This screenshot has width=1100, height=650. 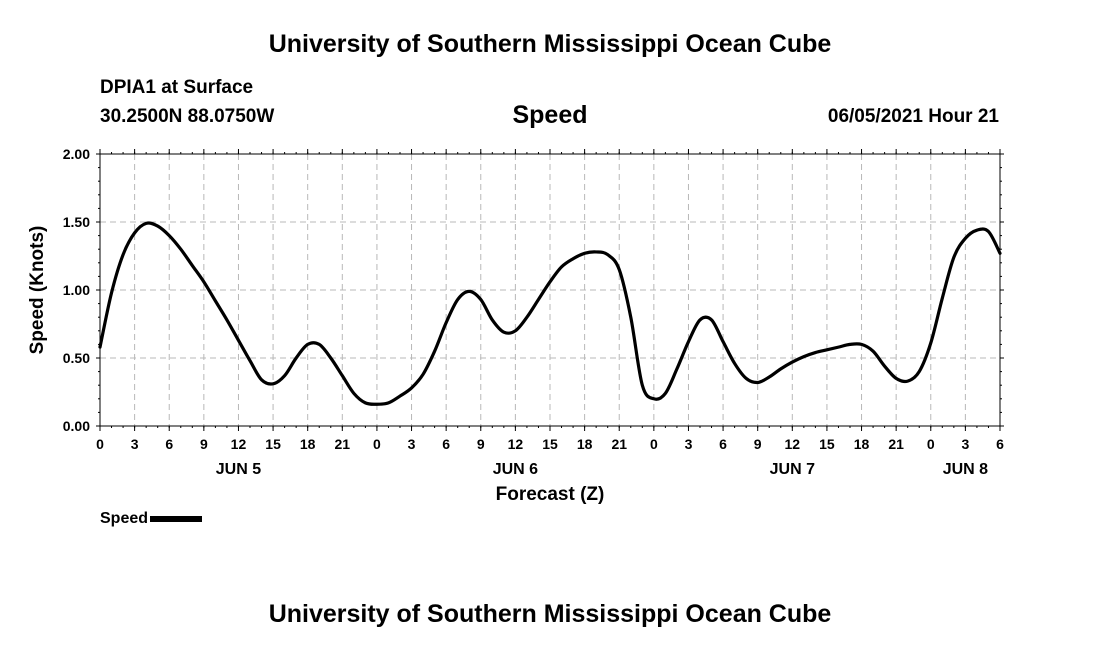 What do you see at coordinates (515, 469) in the screenshot?
I see `day-label: JUN 6` at bounding box center [515, 469].